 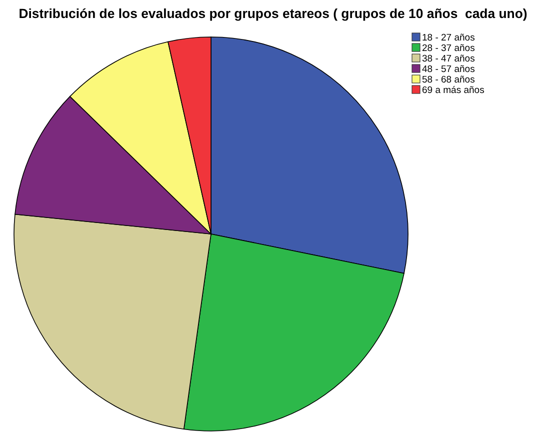 I want to click on legend-label: 48 - 57 años, so click(x=449, y=69).